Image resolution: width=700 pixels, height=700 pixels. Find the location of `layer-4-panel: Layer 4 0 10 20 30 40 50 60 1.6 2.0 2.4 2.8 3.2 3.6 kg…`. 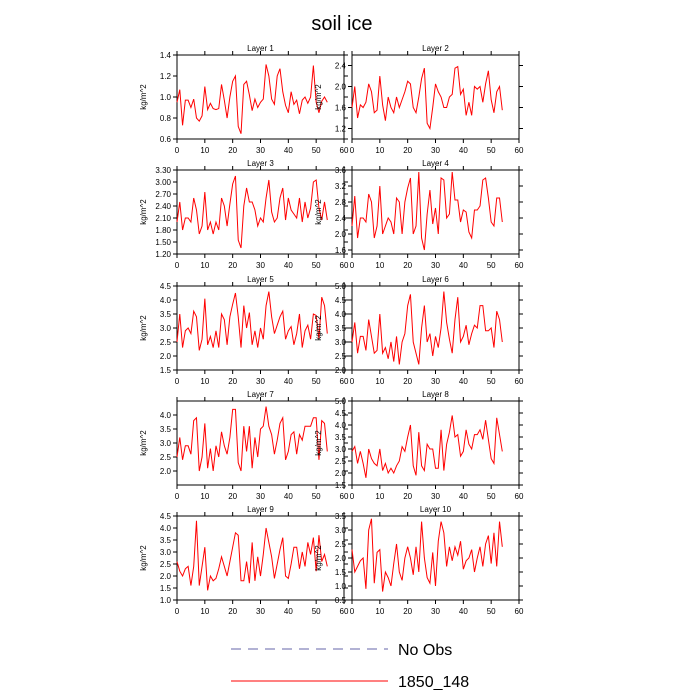

layer-4-panel: Layer 4 0 10 20 30 40 50 60 1.6 2.0 2.4 2.8 3.2 3.6 kg… is located at coordinates (419, 214).